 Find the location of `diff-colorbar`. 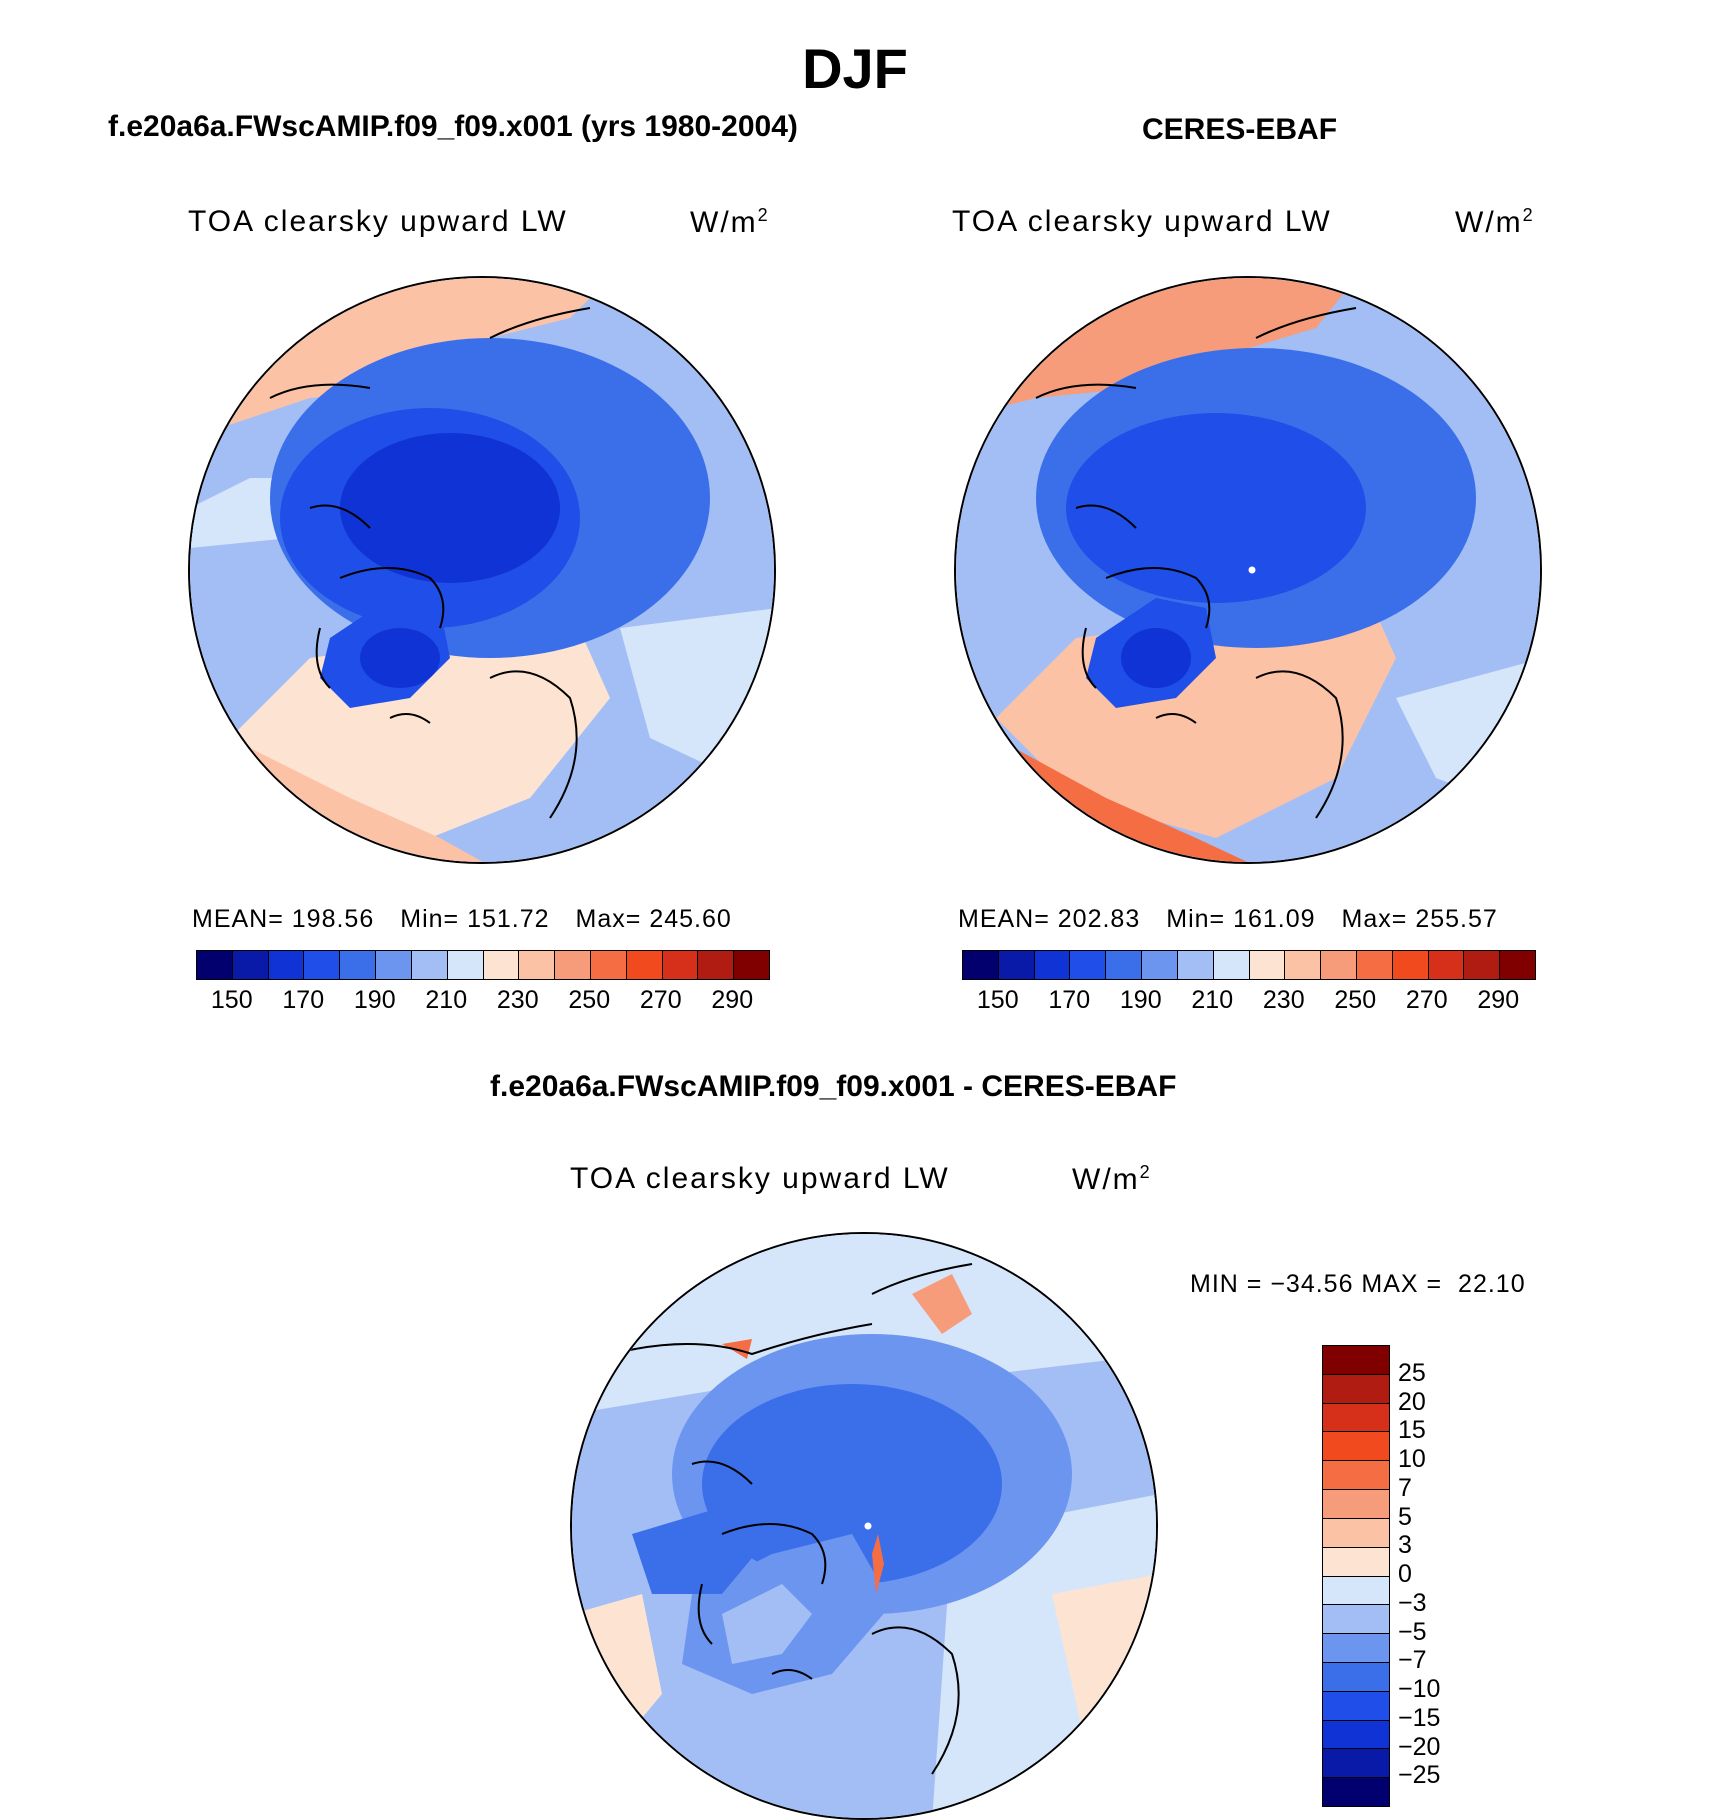

diff-colorbar is located at coordinates (1356, 1576).